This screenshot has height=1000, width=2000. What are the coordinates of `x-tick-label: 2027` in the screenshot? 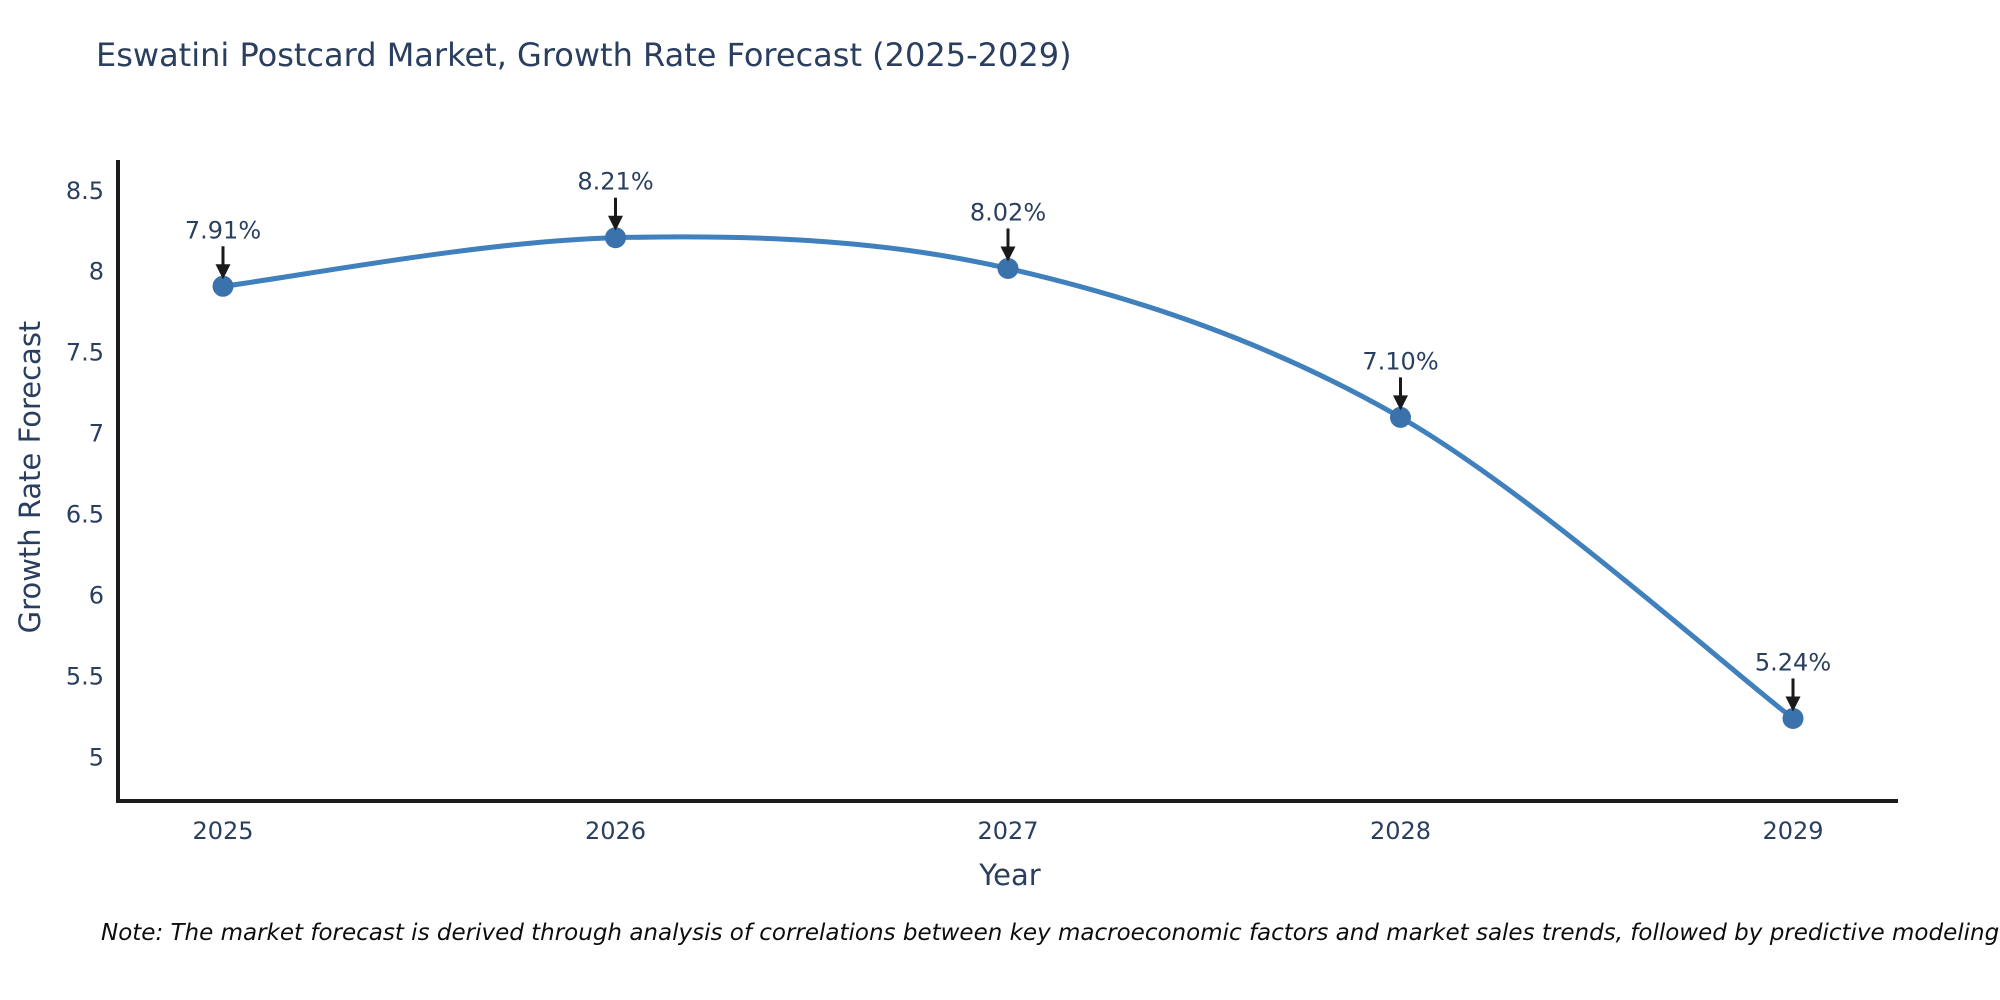 It's located at (1007, 831).